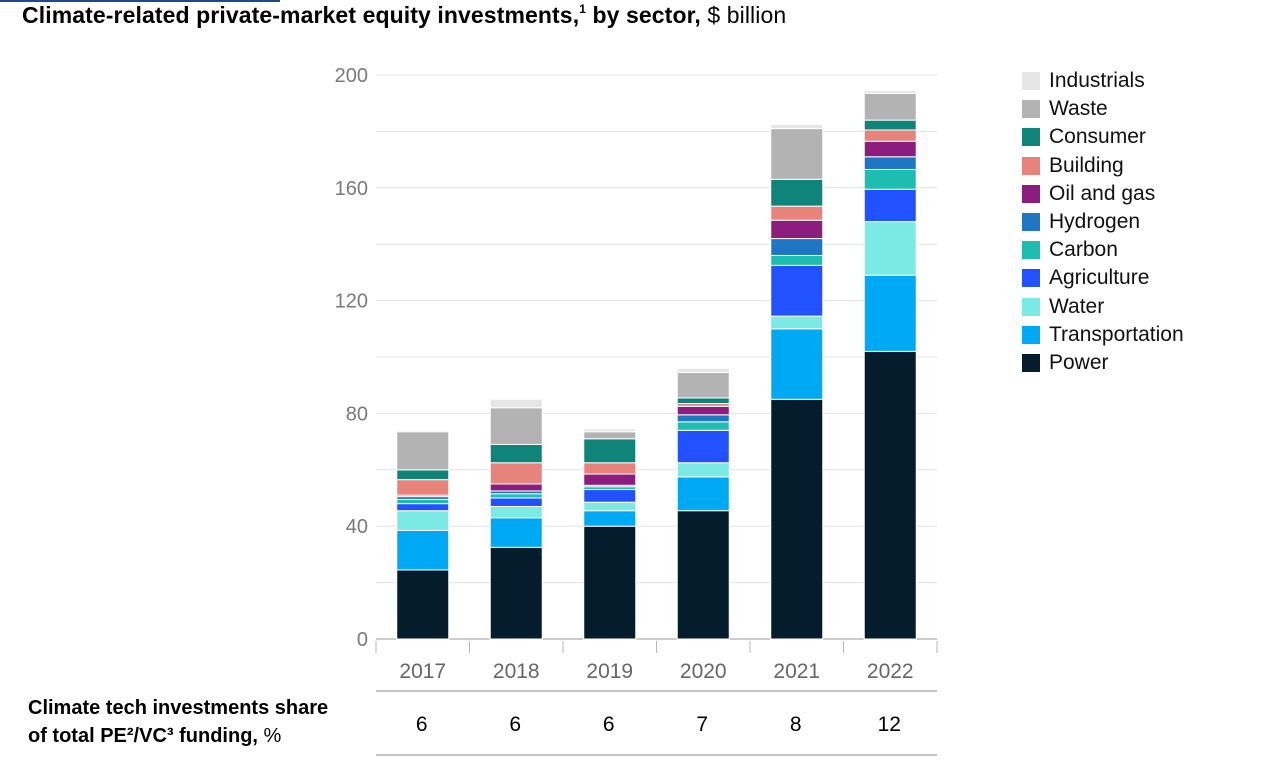  What do you see at coordinates (610, 468) in the screenshot?
I see `bar-segment-2019-building` at bounding box center [610, 468].